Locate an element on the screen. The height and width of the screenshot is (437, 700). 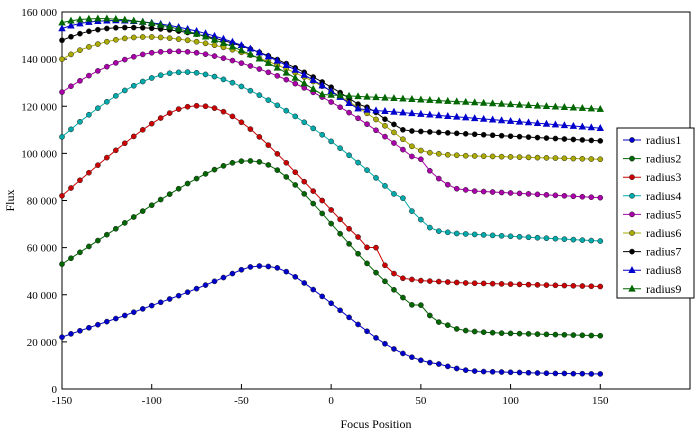
legend-item-radius6: radius6 is located at coordinates (652, 233).